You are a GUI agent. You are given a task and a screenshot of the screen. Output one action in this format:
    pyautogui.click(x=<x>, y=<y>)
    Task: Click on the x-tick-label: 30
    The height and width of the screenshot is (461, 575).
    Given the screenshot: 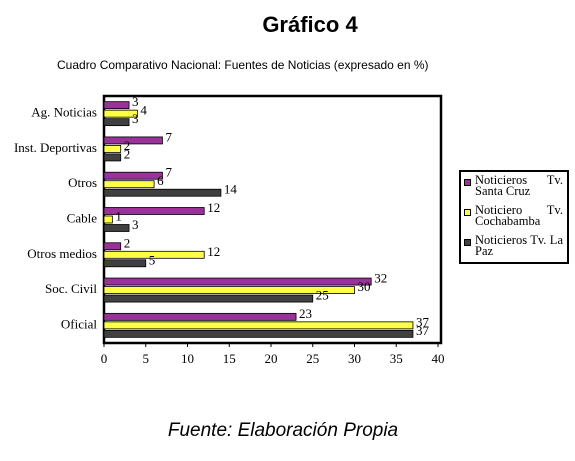 What is the action you would take?
    pyautogui.click(x=354, y=358)
    